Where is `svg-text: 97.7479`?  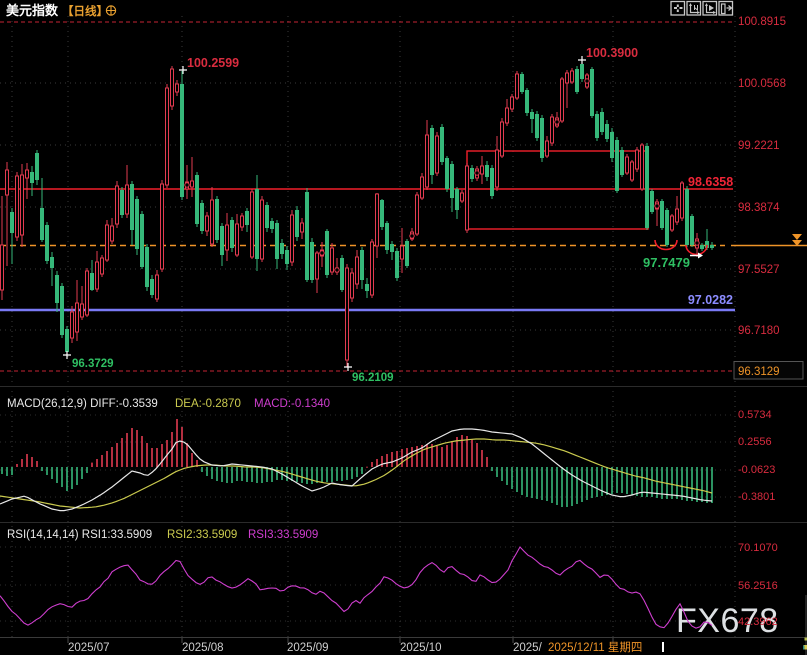 svg-text: 97.7479 is located at coordinates (666, 262).